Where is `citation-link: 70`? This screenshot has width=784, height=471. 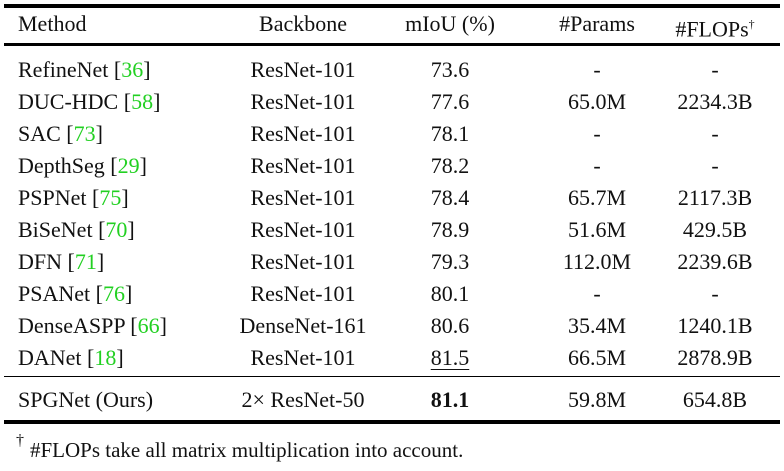 citation-link: 70 is located at coordinates (116, 229).